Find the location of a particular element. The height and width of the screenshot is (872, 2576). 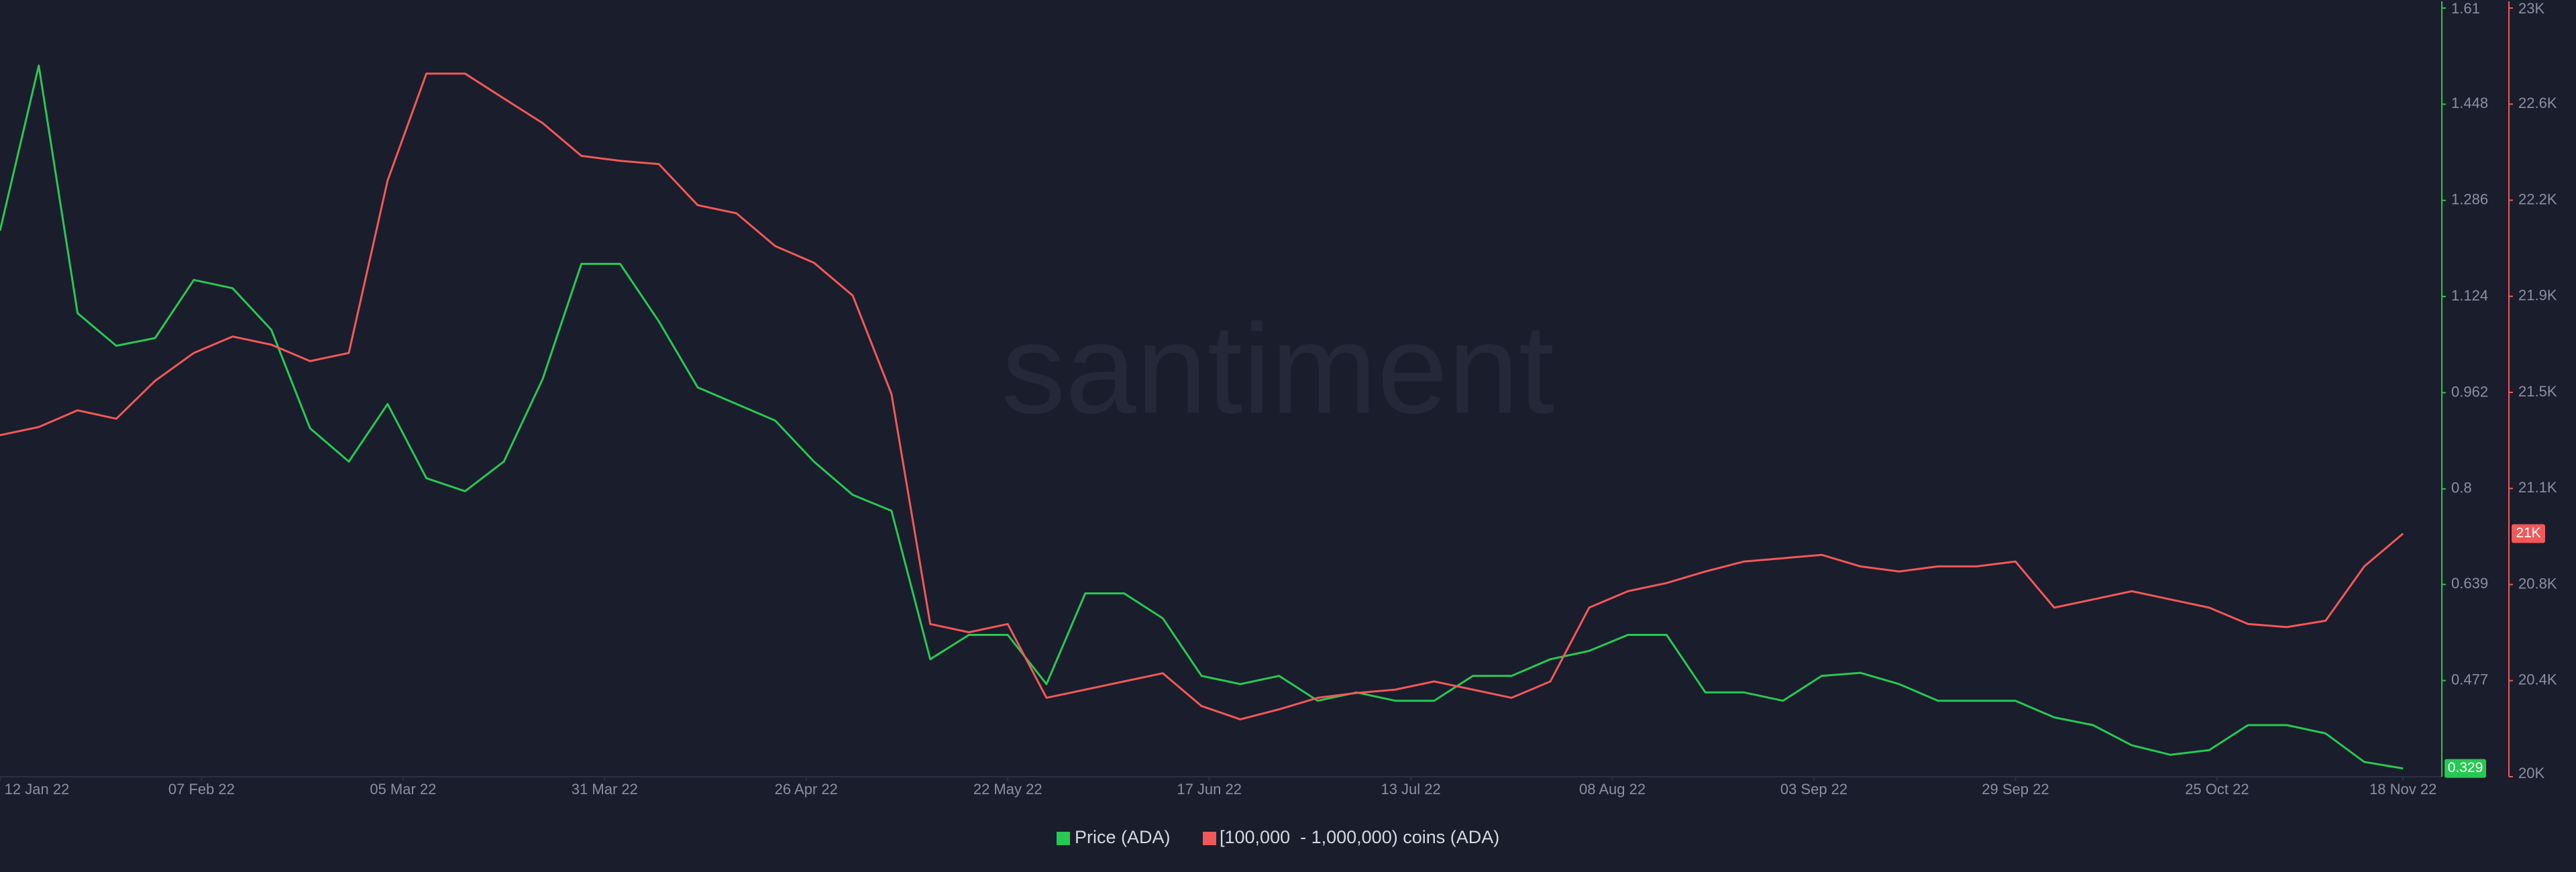

last-value-label: 0.329 is located at coordinates (2465, 768).